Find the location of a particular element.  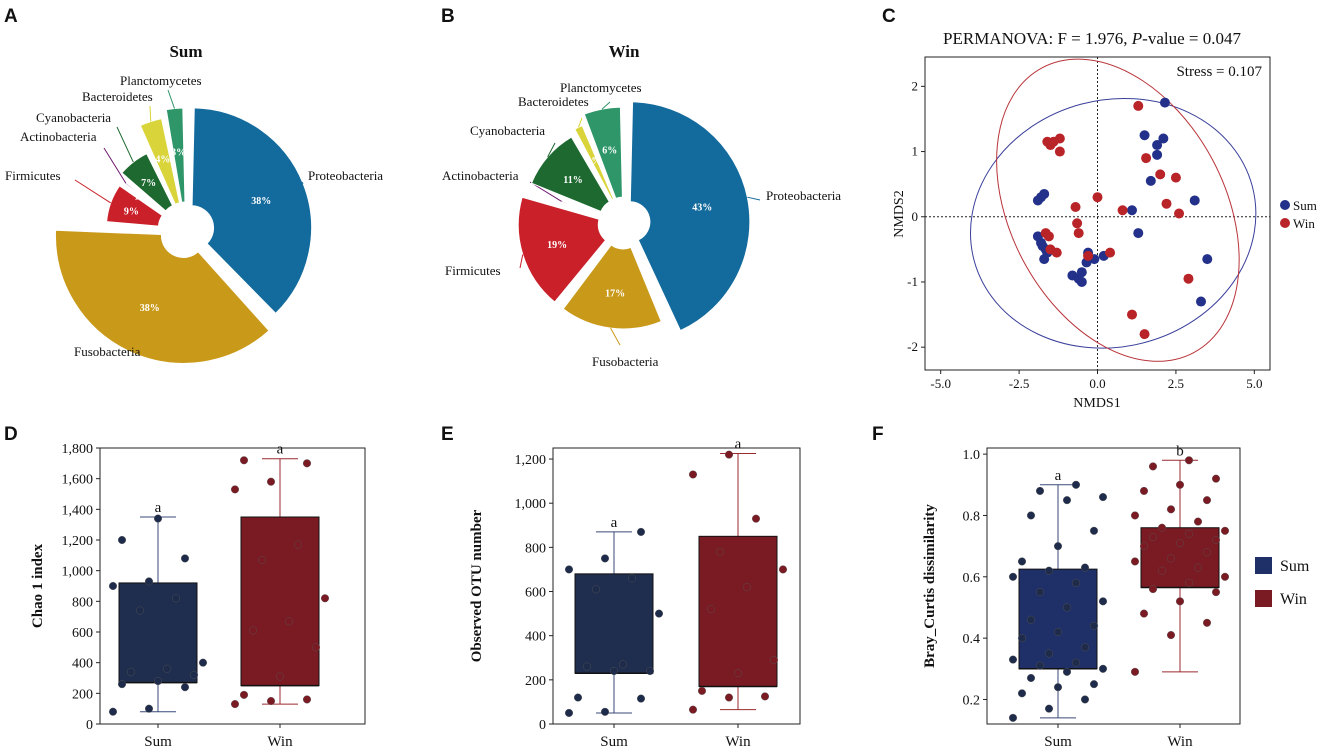

y-tick-label: 0.6 is located at coordinates (972, 578).